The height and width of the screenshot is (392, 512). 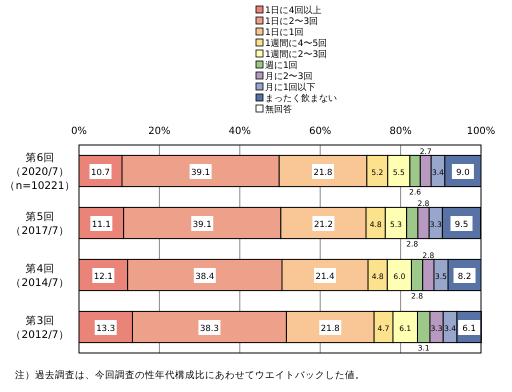 What do you see at coordinates (291, 22) in the screenshot?
I see `legend-label: 1日に2〜3回` at bounding box center [291, 22].